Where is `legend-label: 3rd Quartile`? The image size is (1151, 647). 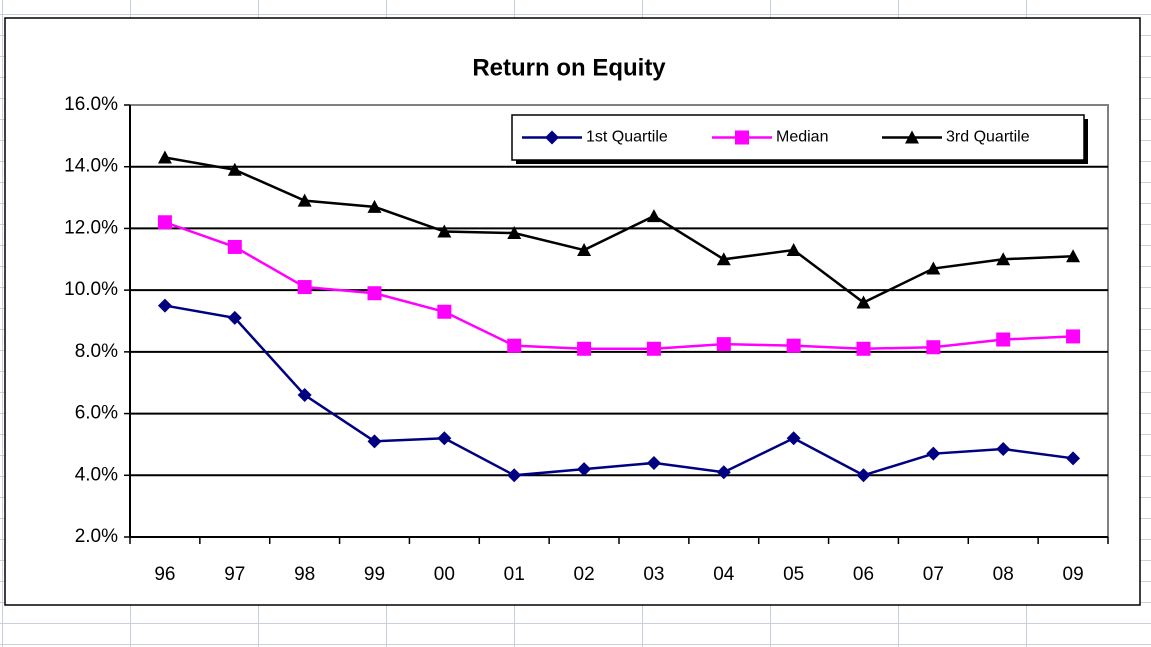 legend-label: 3rd Quartile is located at coordinates (988, 137).